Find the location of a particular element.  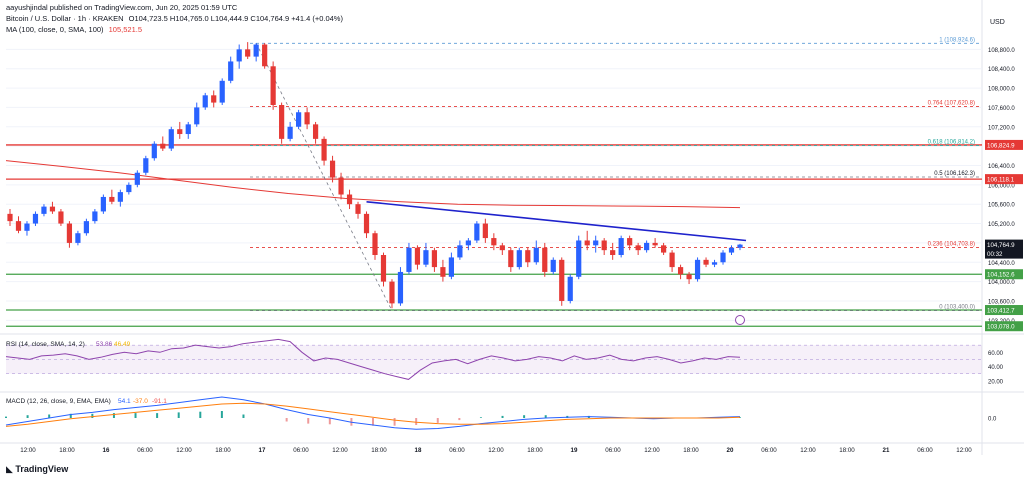

rsi-tick-label: 60.00 is located at coordinates (996, 354).